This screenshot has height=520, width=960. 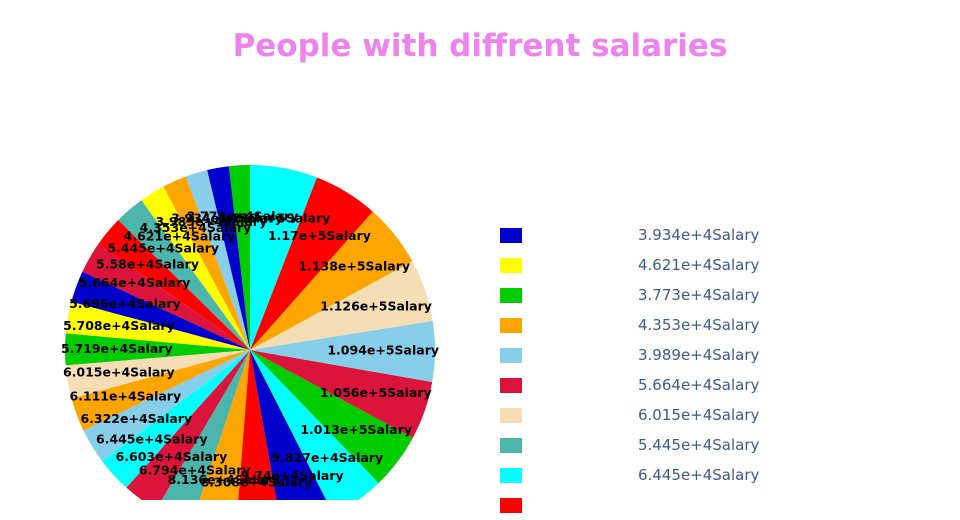 What do you see at coordinates (147, 263) in the screenshot?
I see `pie-slice-label: 5.58e+4Salary` at bounding box center [147, 263].